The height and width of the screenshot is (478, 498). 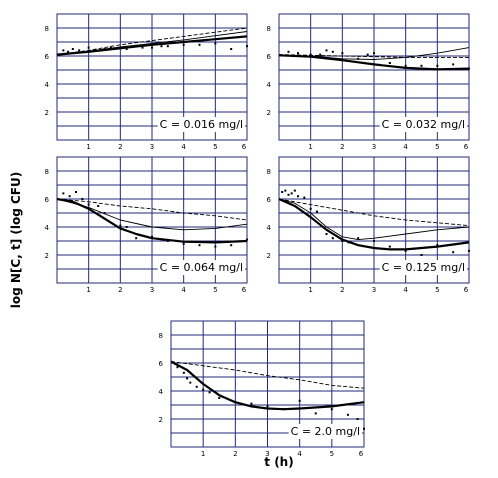 I want to click on panel-3: 1 2 3 4 5 6 2 4 6 8 C = 0.064 mg/l, so click(x=146, y=225).